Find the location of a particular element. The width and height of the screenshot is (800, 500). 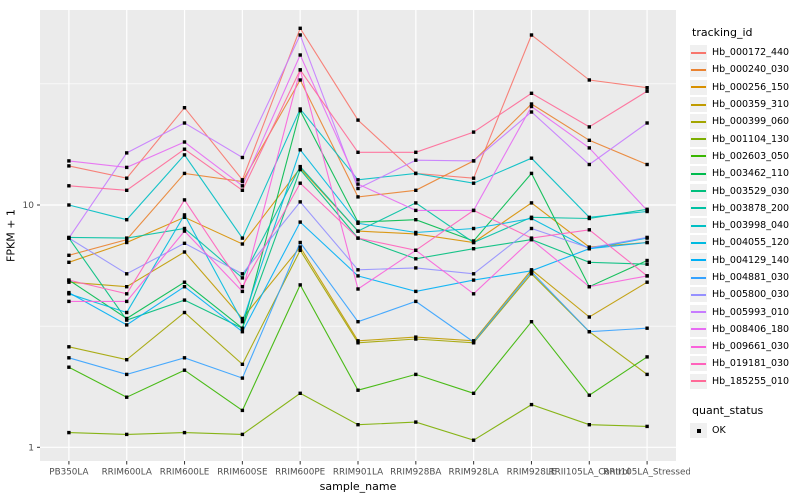

legend-point-marker is located at coordinates (698, 430).